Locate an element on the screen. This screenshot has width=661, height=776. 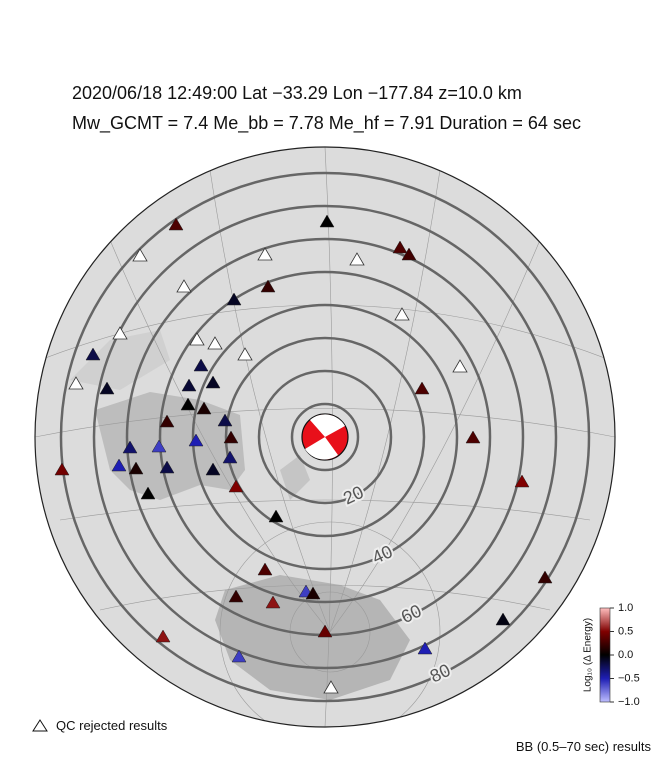
colorbar-tick-label: 0.0 is located at coordinates (625, 655).